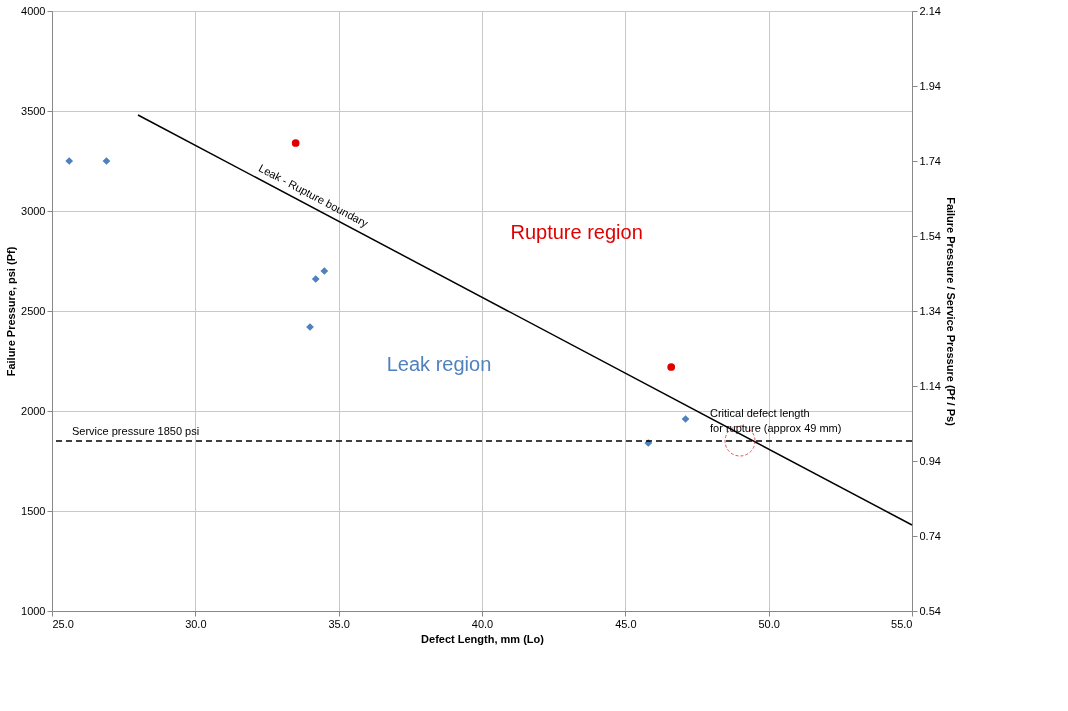 The image size is (1068, 711). Describe the element at coordinates (33, 210) in the screenshot. I see `y-tick-label: 3000` at that location.